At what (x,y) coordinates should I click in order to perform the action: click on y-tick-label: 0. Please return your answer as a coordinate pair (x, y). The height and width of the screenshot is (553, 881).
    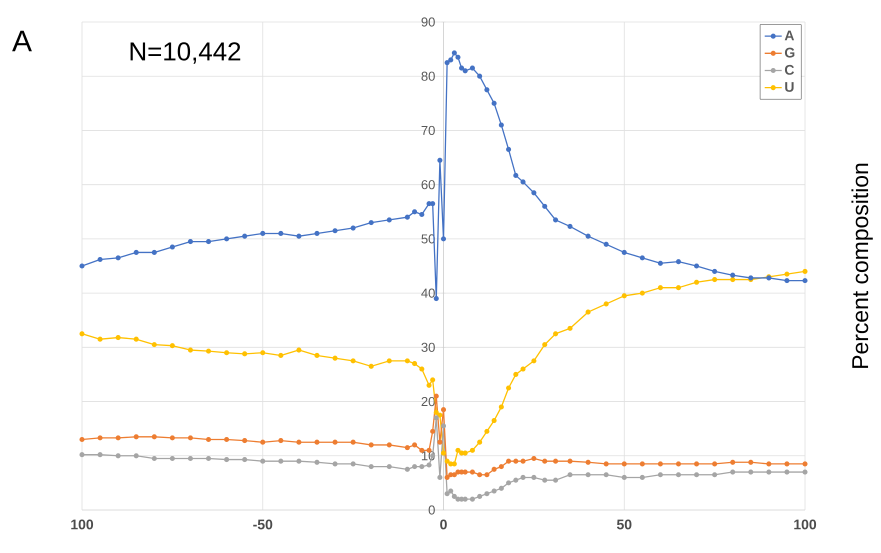
    Looking at the image, I should click on (431, 510).